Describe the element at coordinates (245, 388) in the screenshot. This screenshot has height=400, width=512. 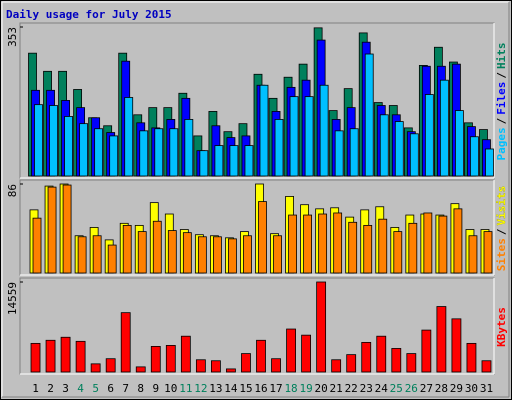
I see `x-tick-label: 15` at that location.